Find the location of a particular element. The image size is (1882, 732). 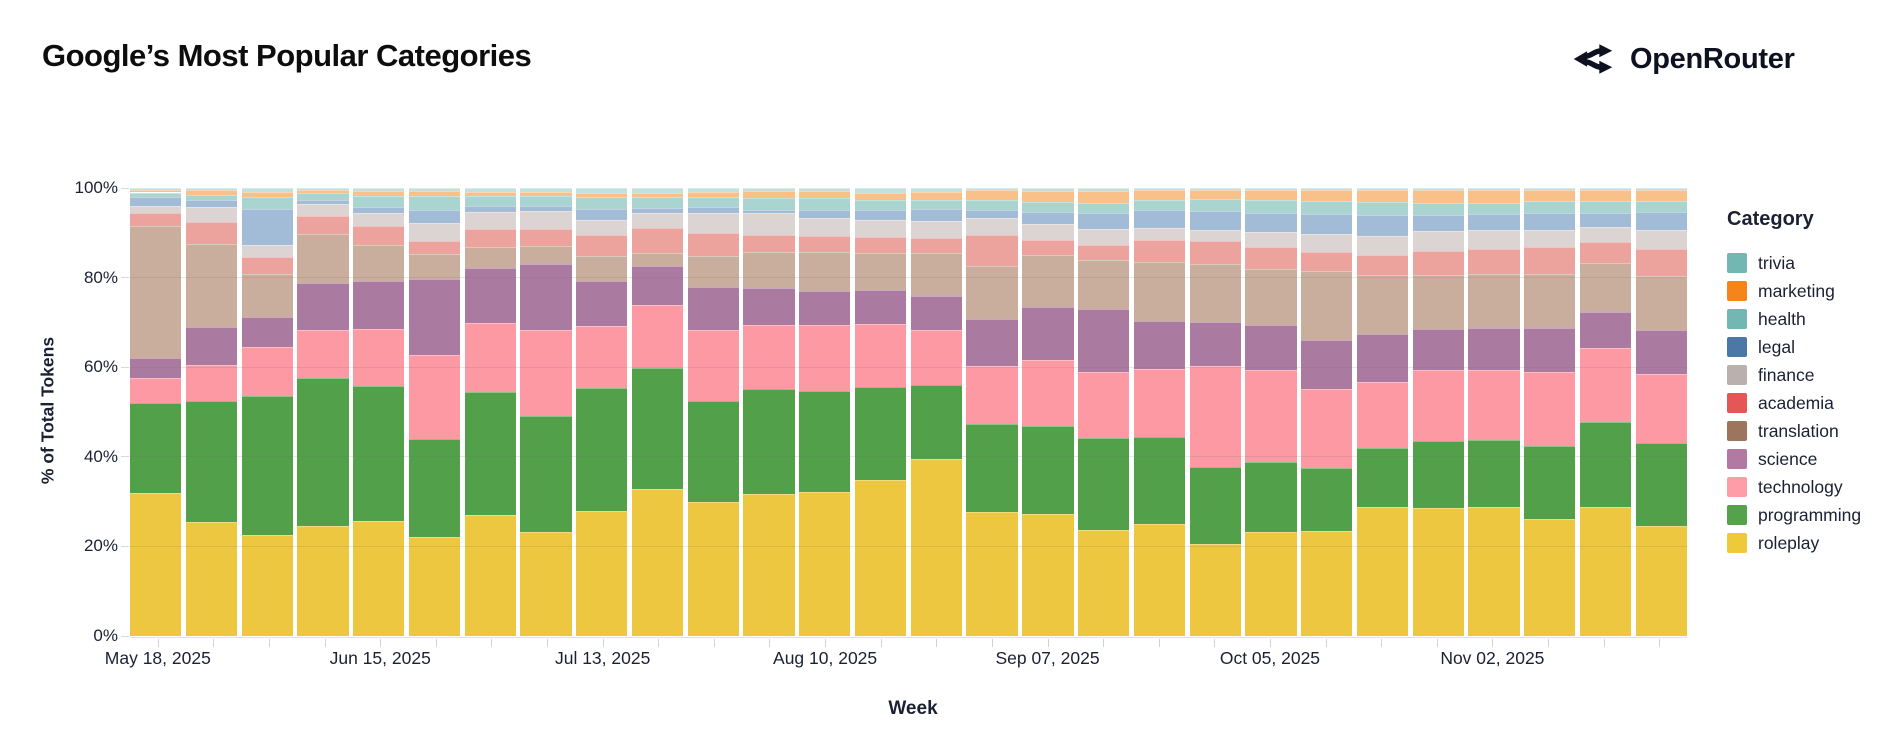

legend-item-science: science is located at coordinates (1794, 459).